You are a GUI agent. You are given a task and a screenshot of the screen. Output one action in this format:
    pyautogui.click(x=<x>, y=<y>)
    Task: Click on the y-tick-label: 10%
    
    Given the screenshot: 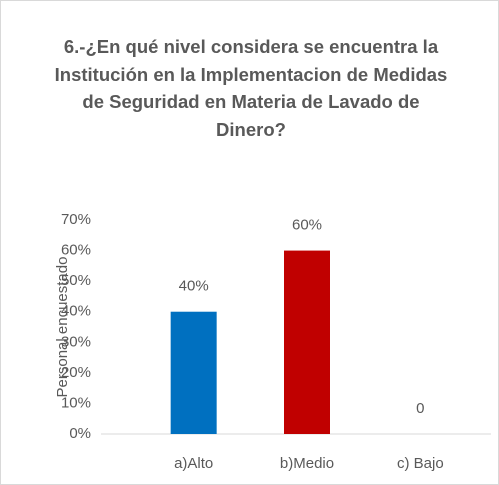 What is the action you would take?
    pyautogui.click(x=76, y=402)
    